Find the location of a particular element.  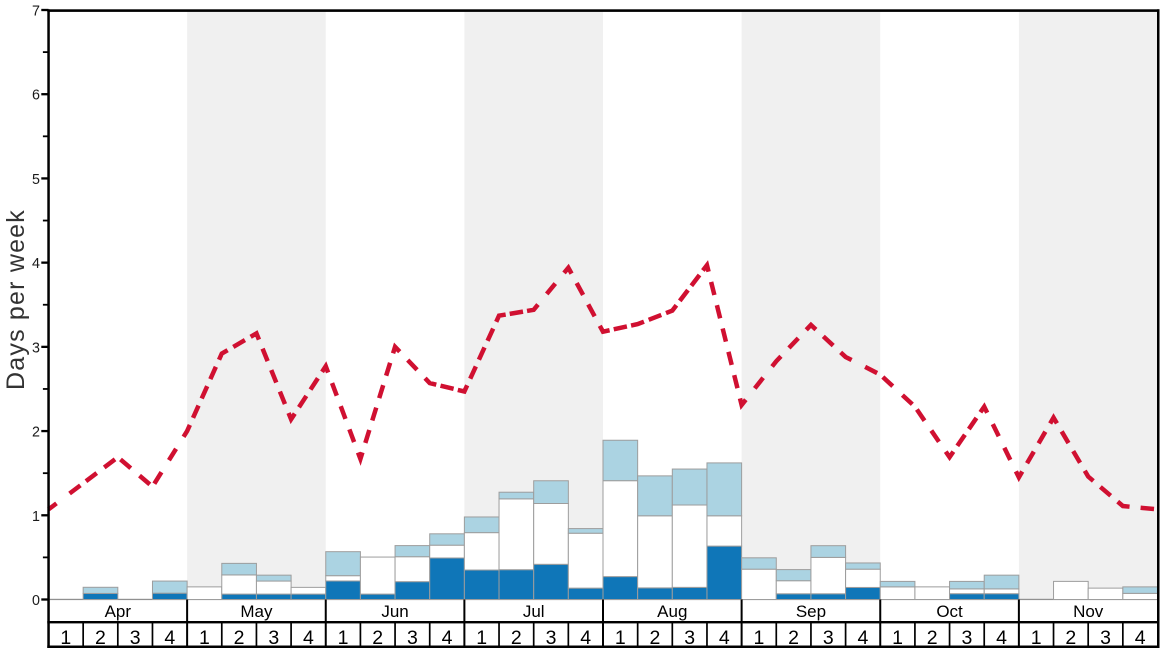

svg-text: Apr is located at coordinates (118, 611).